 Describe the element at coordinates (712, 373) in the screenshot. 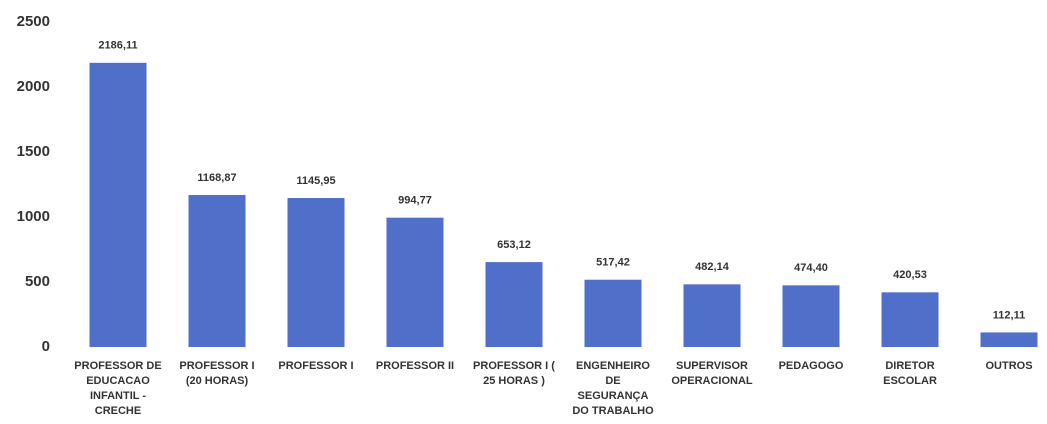

I see `x-tick-label: SUPERVISOR OPERACIONAL` at that location.